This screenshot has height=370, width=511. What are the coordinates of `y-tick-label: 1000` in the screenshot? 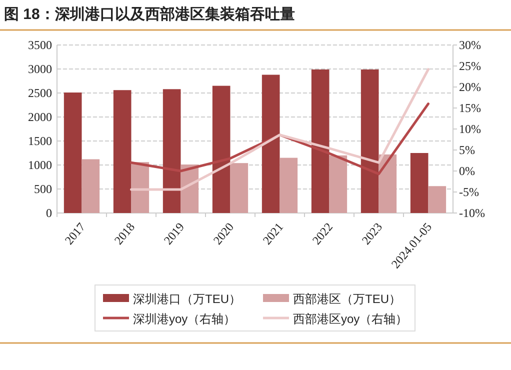 It's located at (40, 165).